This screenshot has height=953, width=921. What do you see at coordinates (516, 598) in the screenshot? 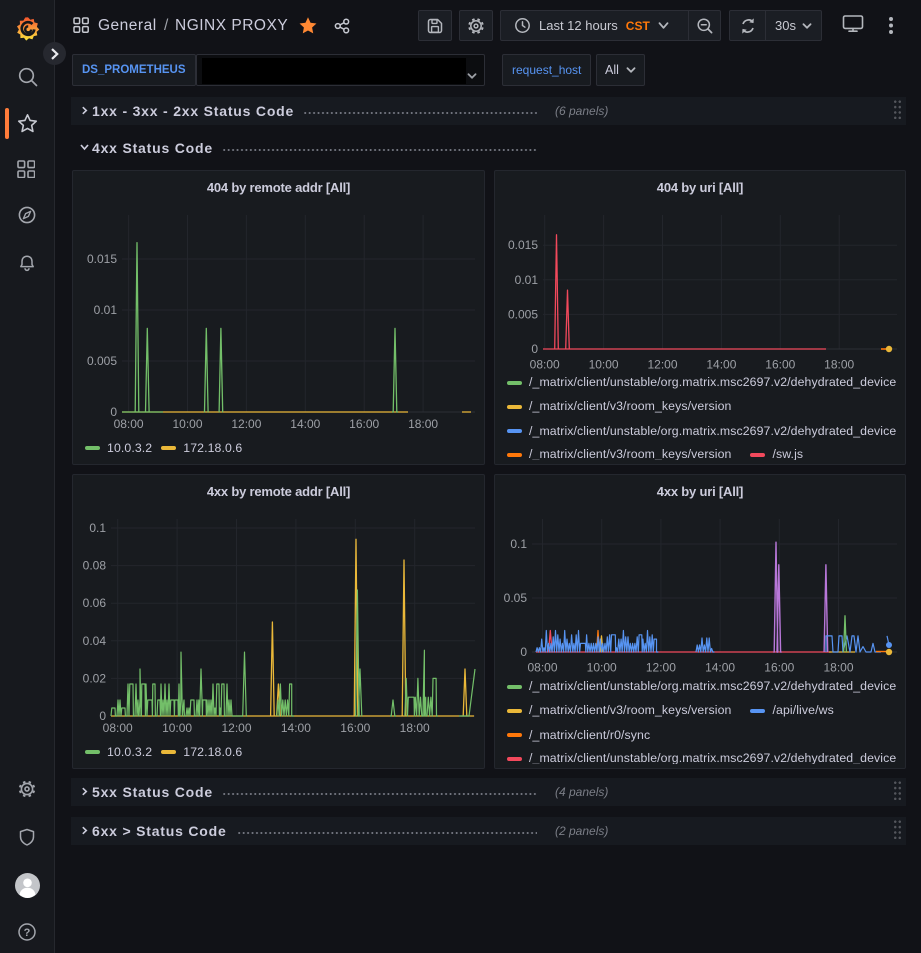
I see `svg-text: 0.05` at bounding box center [516, 598].